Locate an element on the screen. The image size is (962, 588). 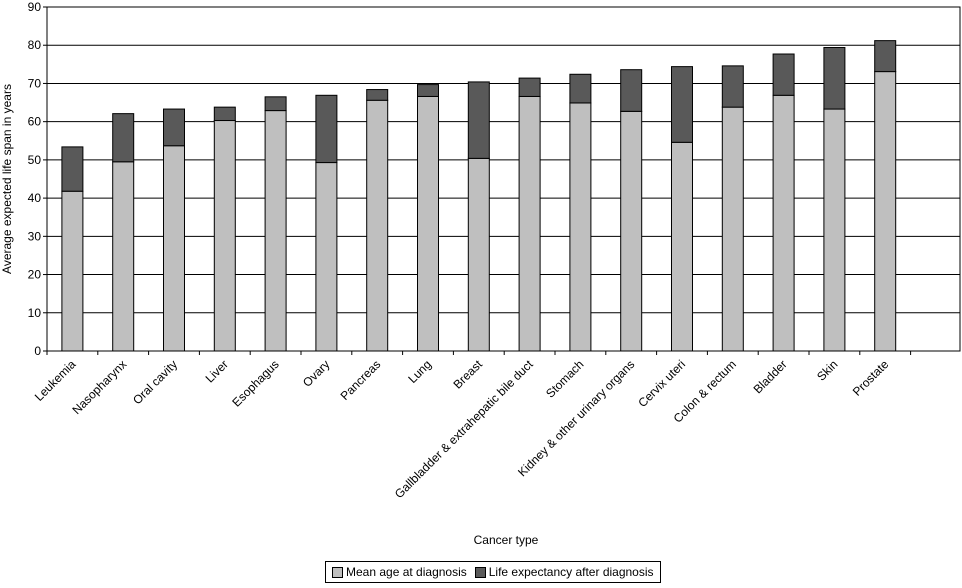
y-tick-label: 40 is located at coordinates (35, 198).